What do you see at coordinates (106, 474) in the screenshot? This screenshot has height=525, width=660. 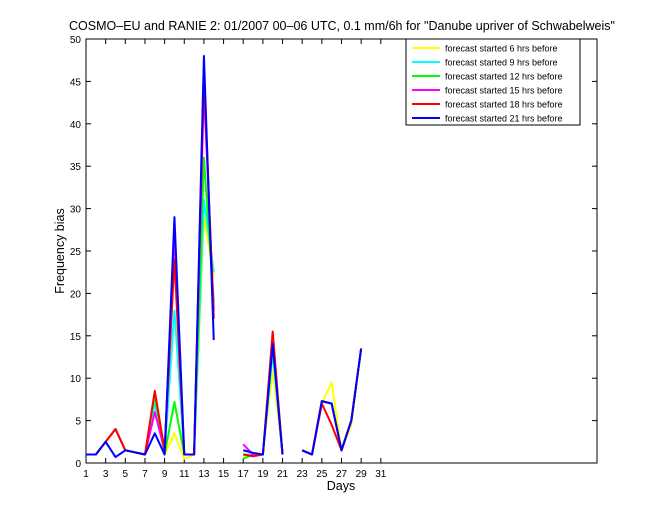 I see `x-tick-label: 3` at bounding box center [106, 474].